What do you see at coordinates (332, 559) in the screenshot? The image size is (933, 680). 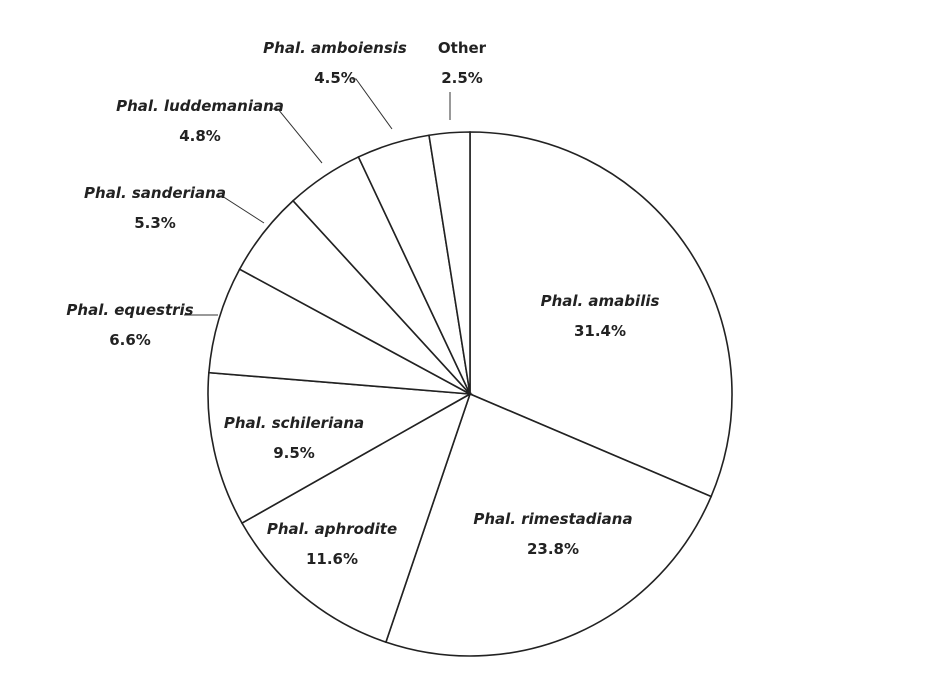 I see `slice-value-phal-aphrodite: 11.6%` at bounding box center [332, 559].